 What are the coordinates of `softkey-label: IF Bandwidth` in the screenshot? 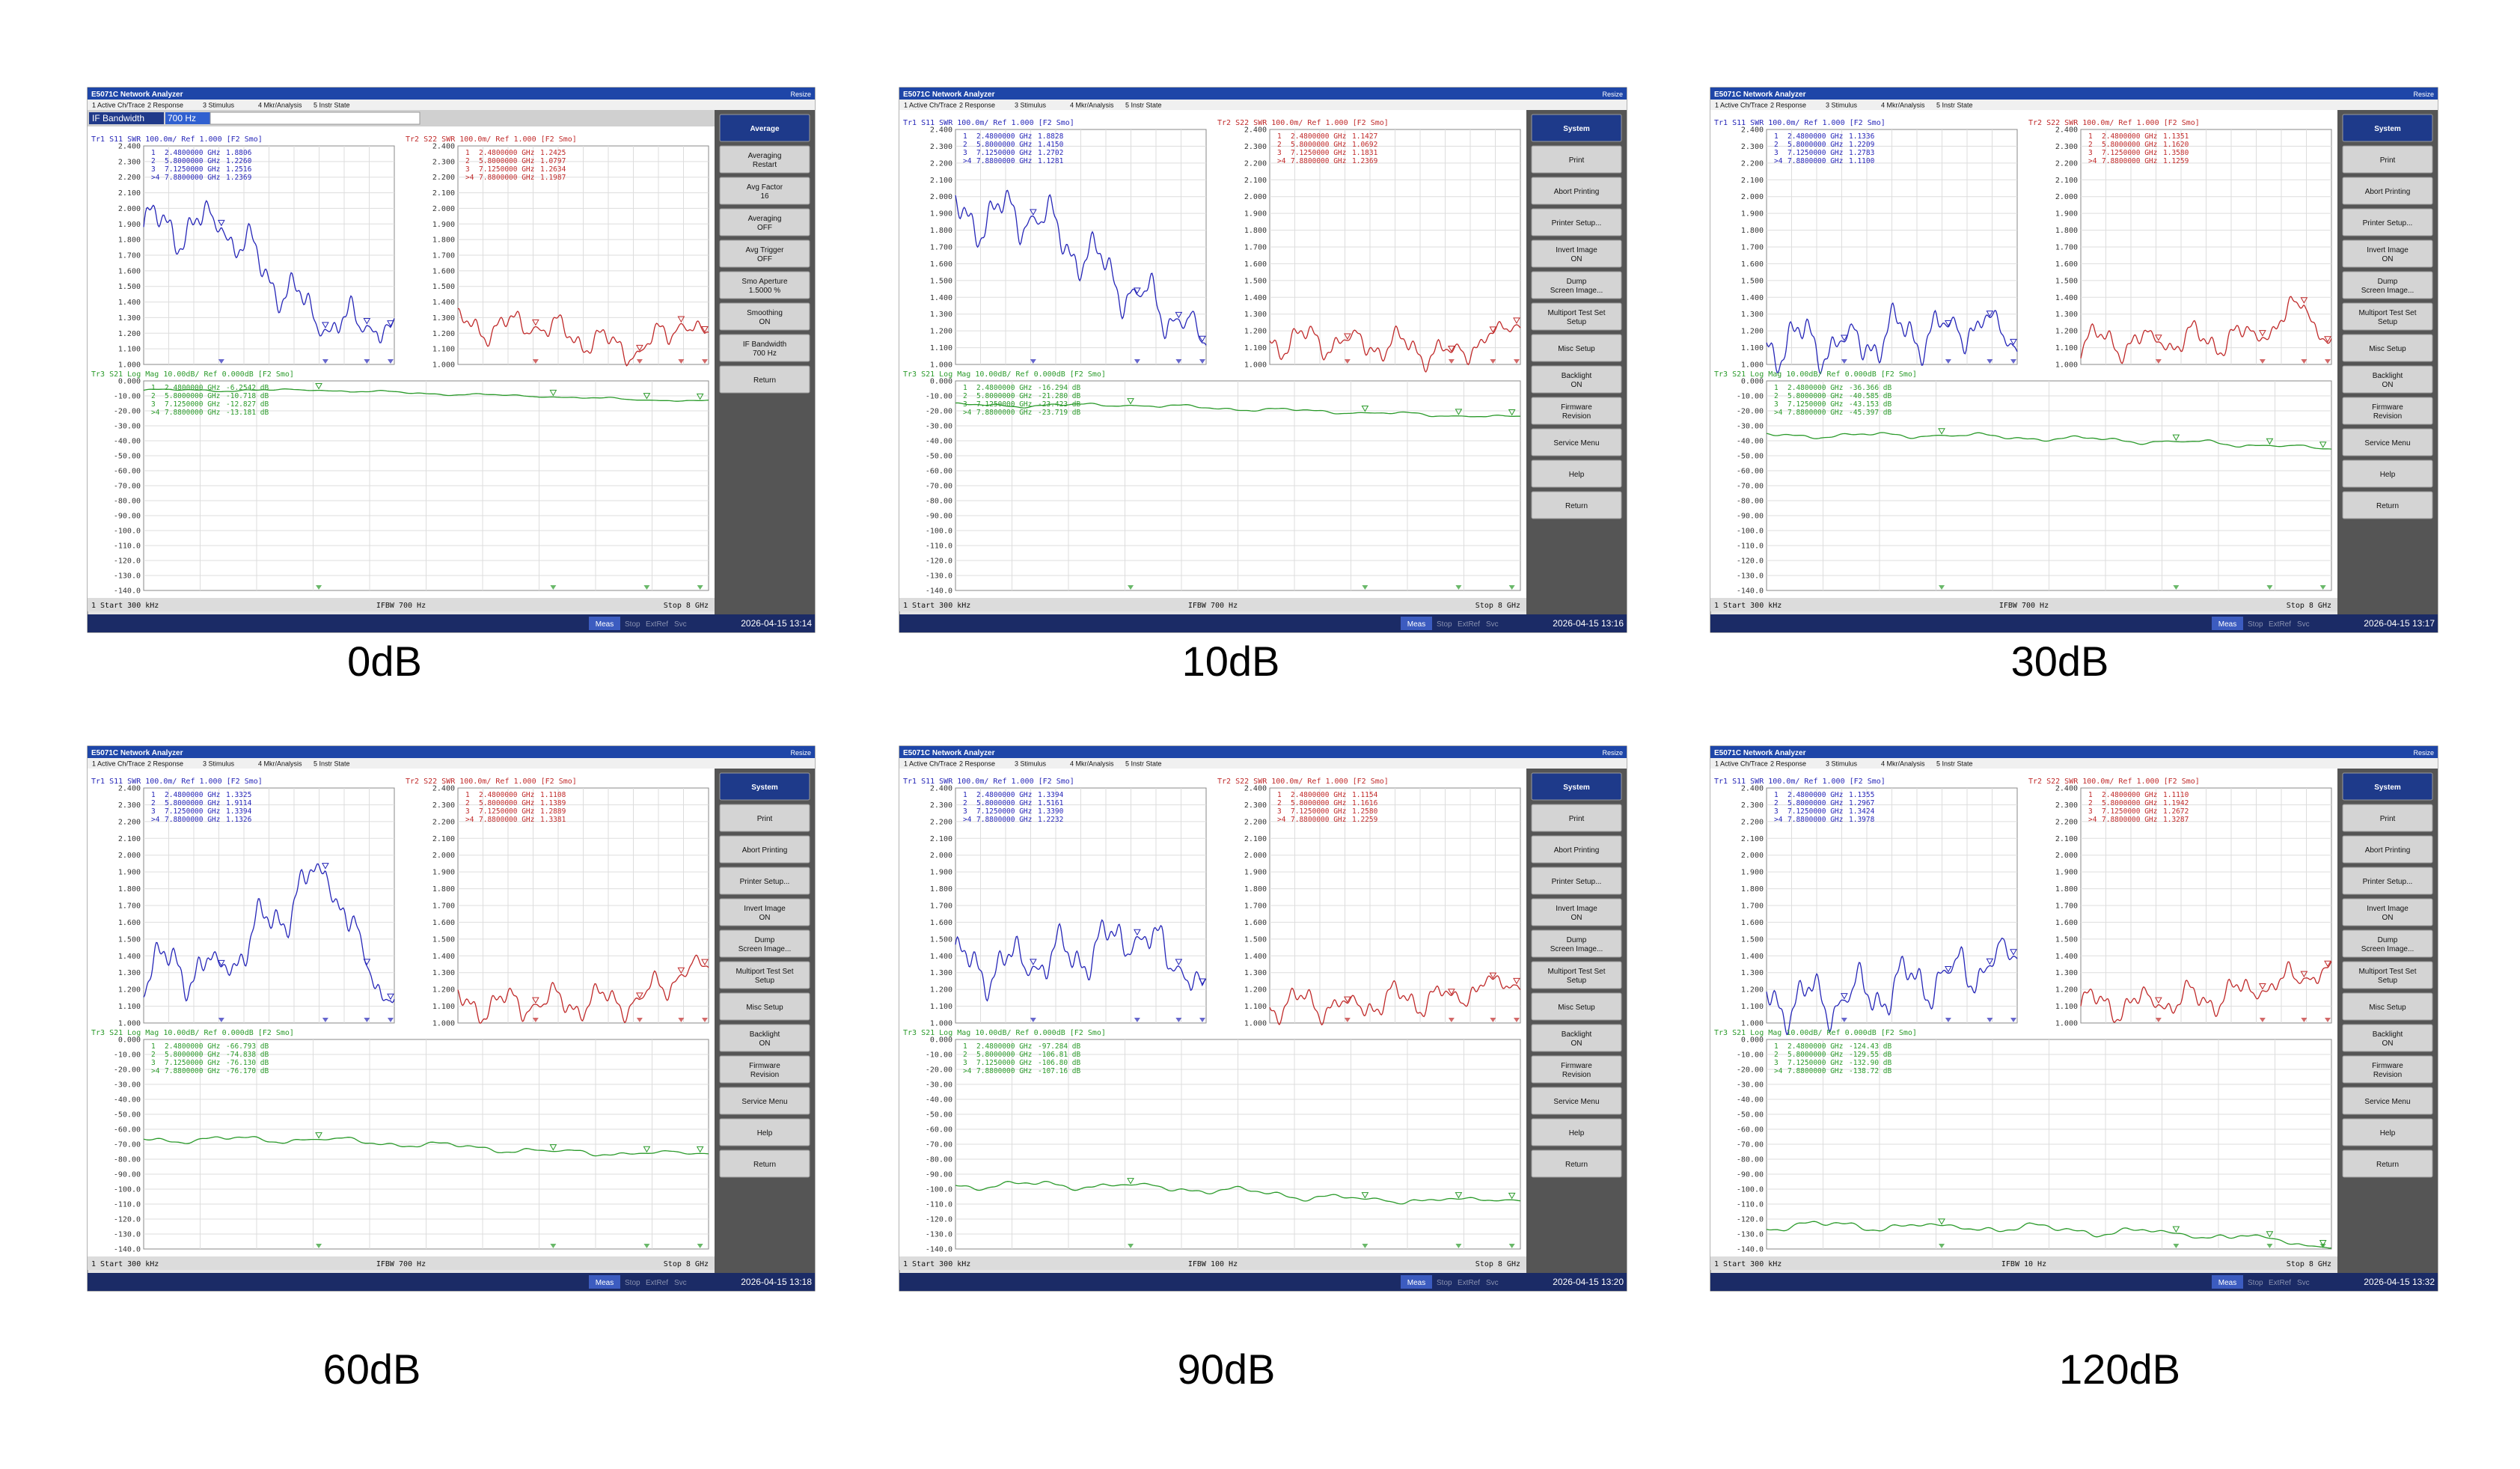 It's located at (764, 345).